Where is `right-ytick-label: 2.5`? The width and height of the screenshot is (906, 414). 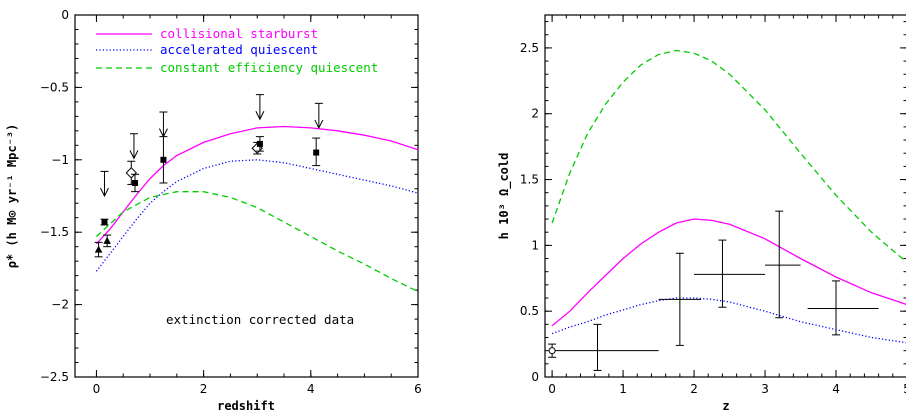 right-ytick-label: 2.5 is located at coordinates (529, 48).